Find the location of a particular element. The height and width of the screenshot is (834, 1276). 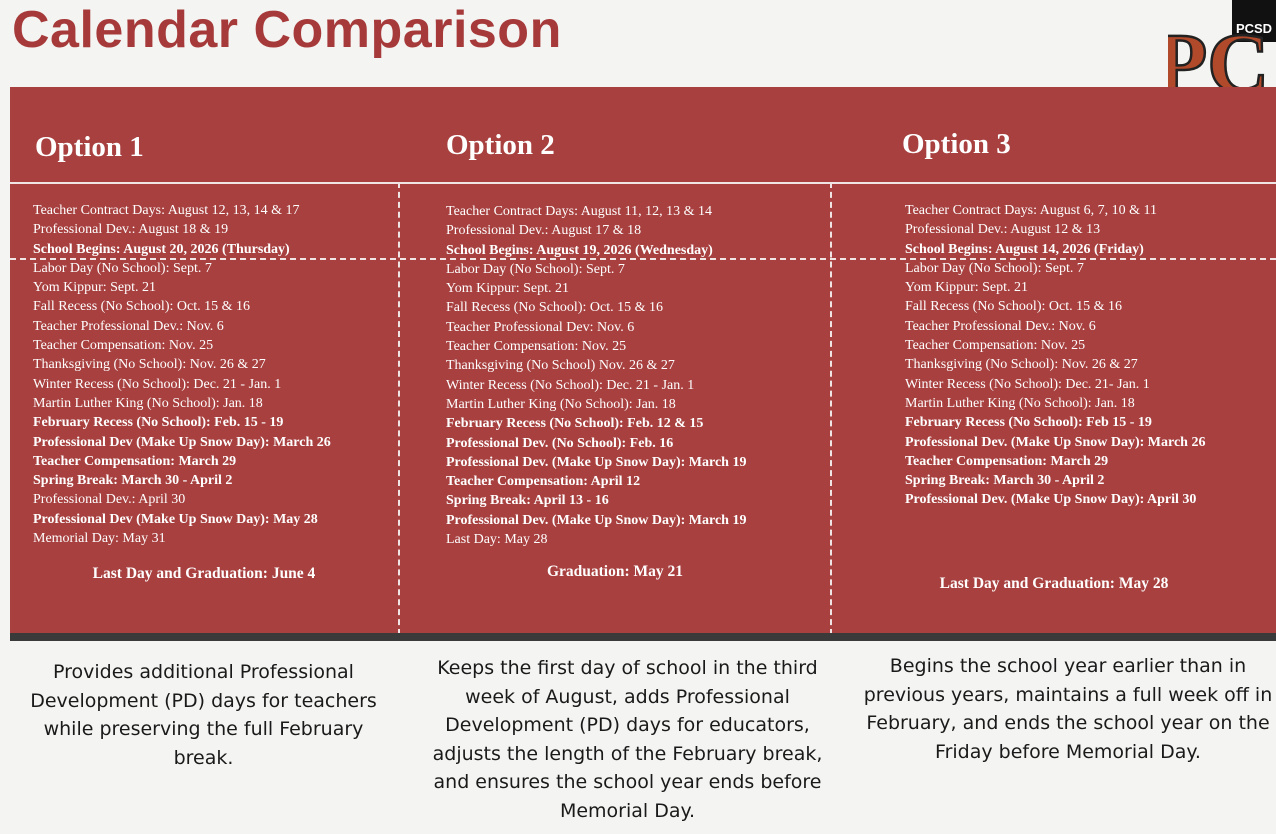

calendar-item: Teacher Professional Dev: Nov. 6 is located at coordinates (540, 327).